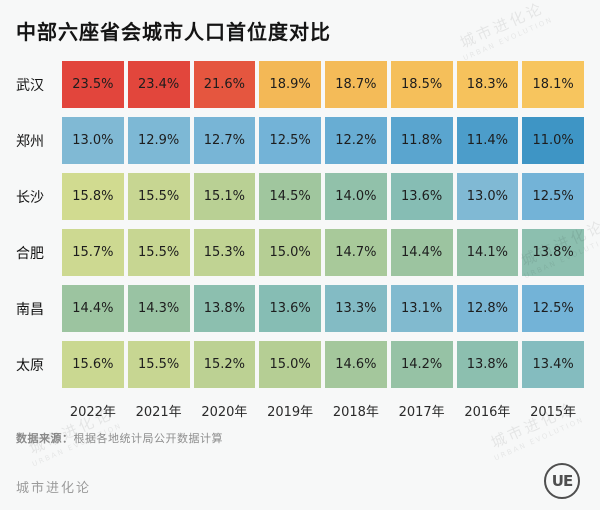  Describe the element at coordinates (224, 252) in the screenshot. I see `heatmap-cell: 15.3%` at that location.